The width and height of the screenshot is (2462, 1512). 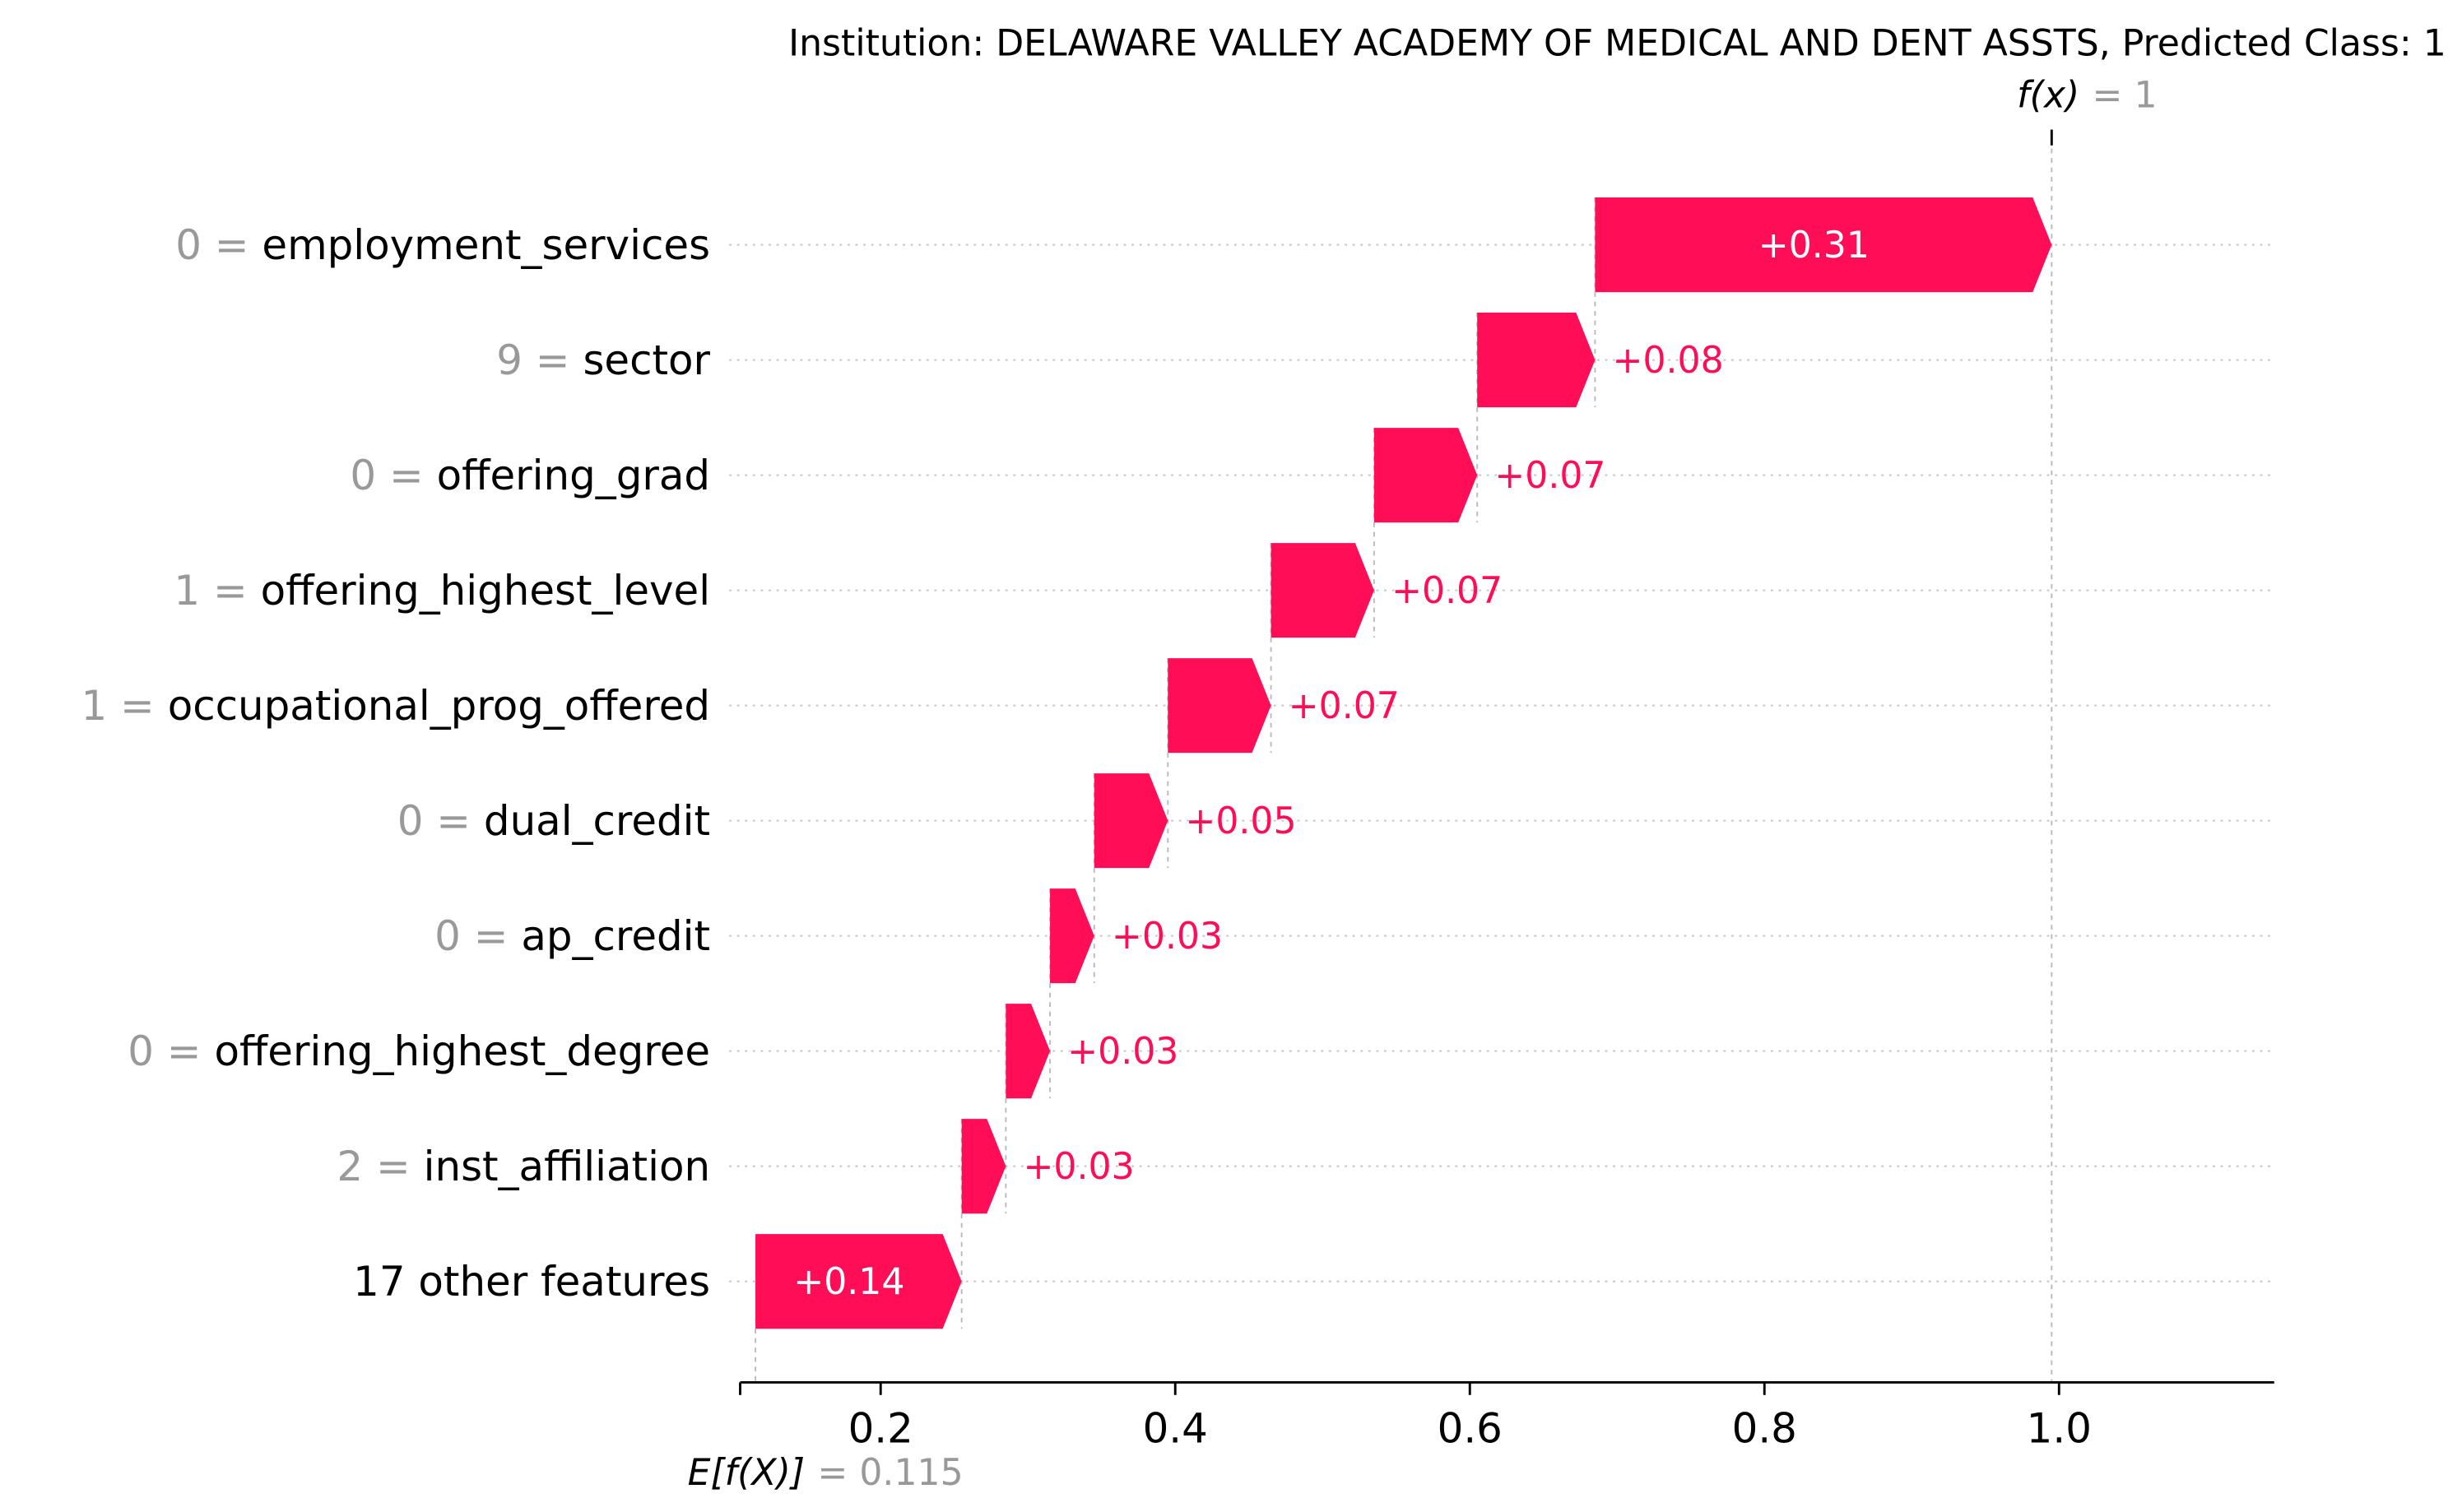 I want to click on feature-name: inst_affiliation, so click(x=567, y=1166).